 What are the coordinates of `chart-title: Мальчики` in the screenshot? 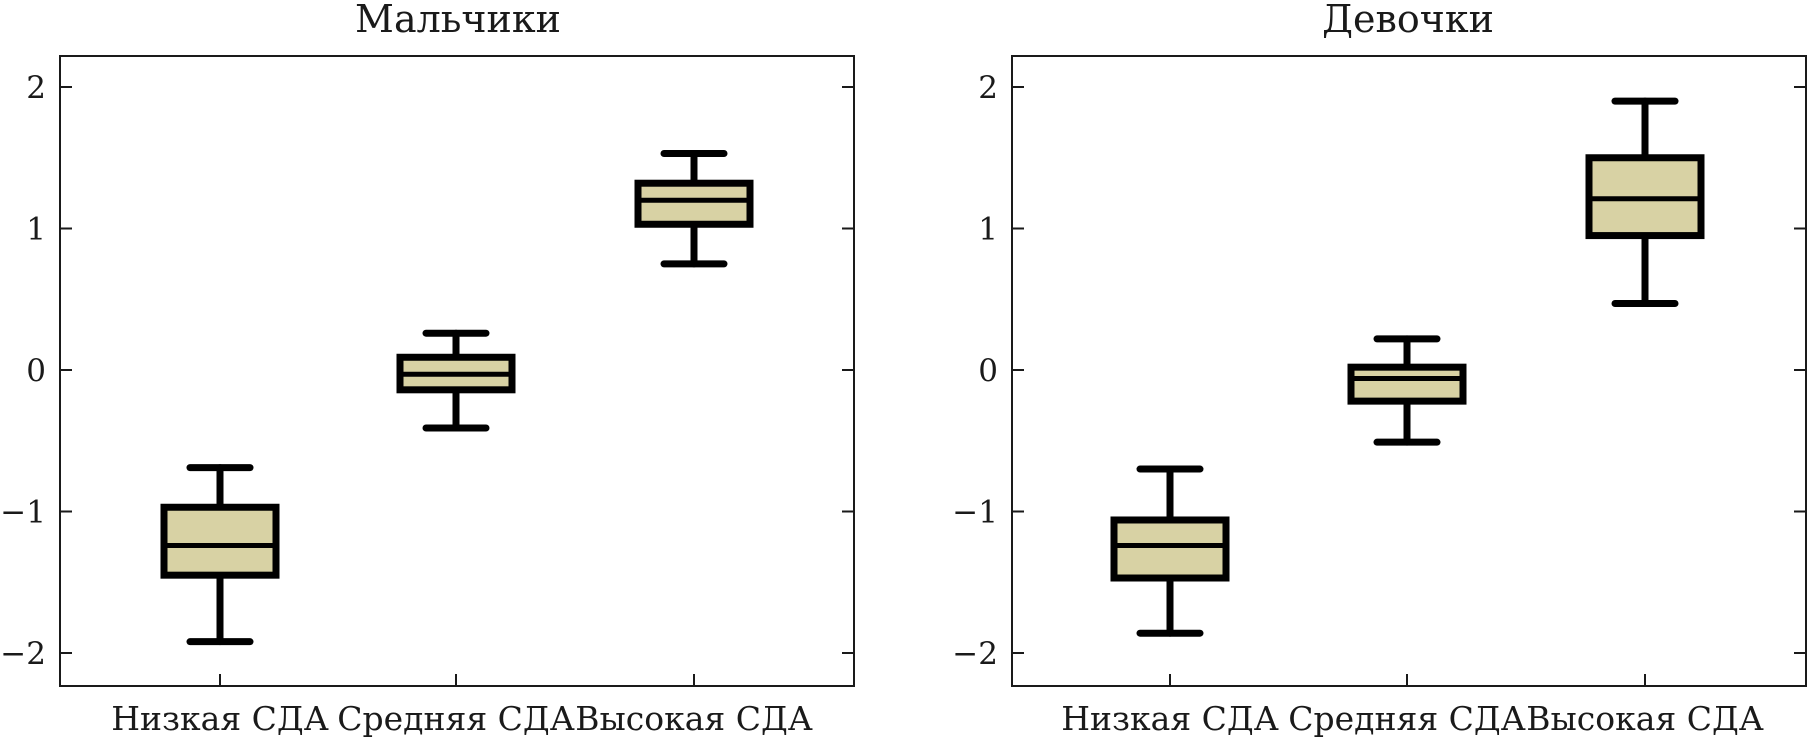 It's located at (458, 20).